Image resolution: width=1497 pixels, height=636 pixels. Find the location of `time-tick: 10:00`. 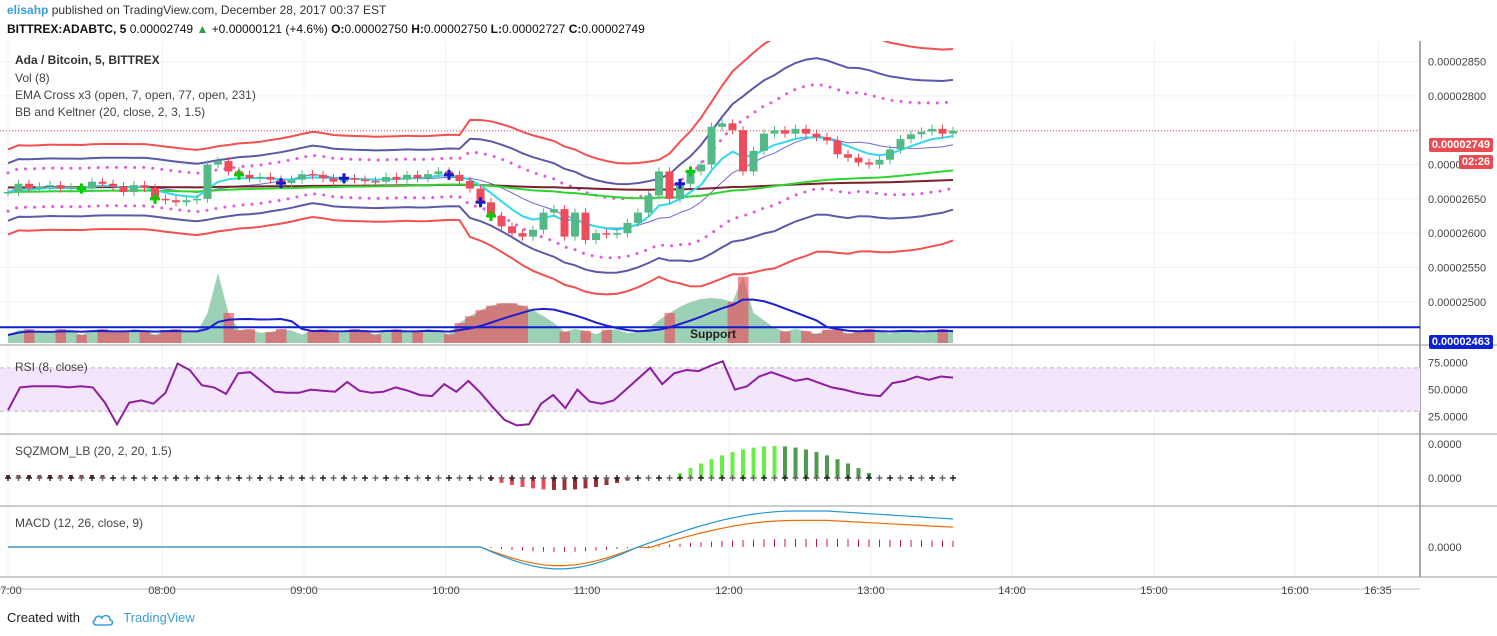

time-tick: 10:00 is located at coordinates (446, 591).